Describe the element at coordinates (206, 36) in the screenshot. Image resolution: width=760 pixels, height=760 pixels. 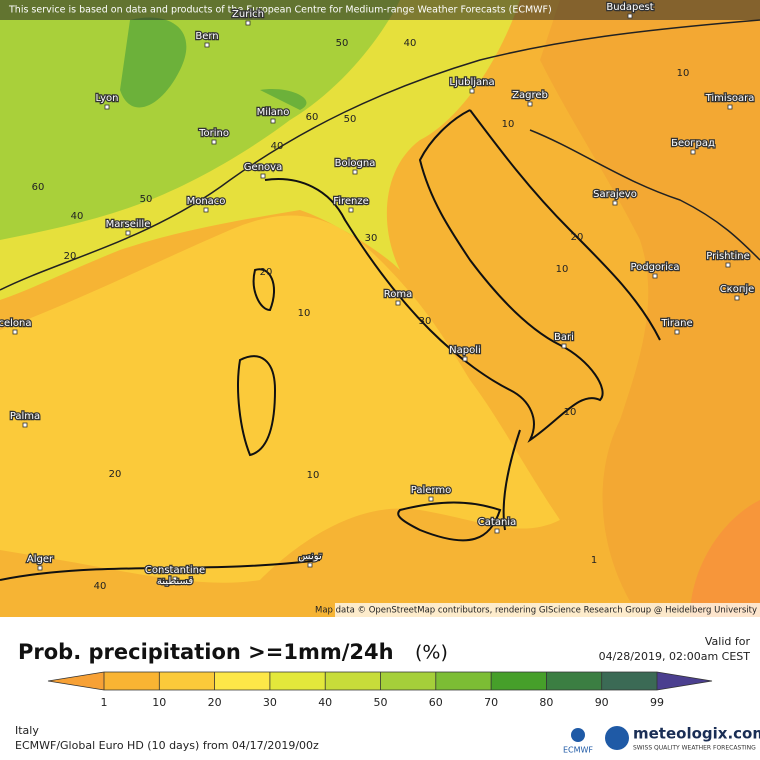
I see `city-label: Bern` at that location.